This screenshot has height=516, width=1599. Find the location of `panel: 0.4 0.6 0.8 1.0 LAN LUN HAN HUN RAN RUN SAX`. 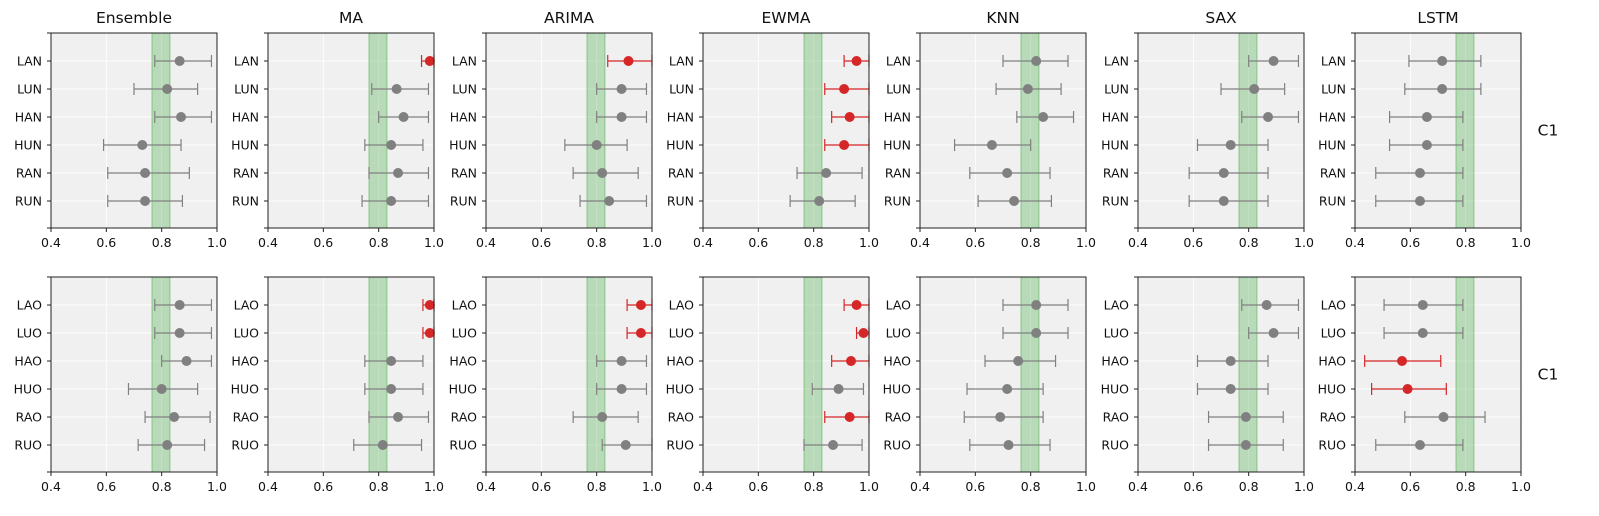

panel: 0.4 0.6 0.8 1.0 LAN LUN HAN HUN RAN RUN SAX is located at coordinates (1207, 129).